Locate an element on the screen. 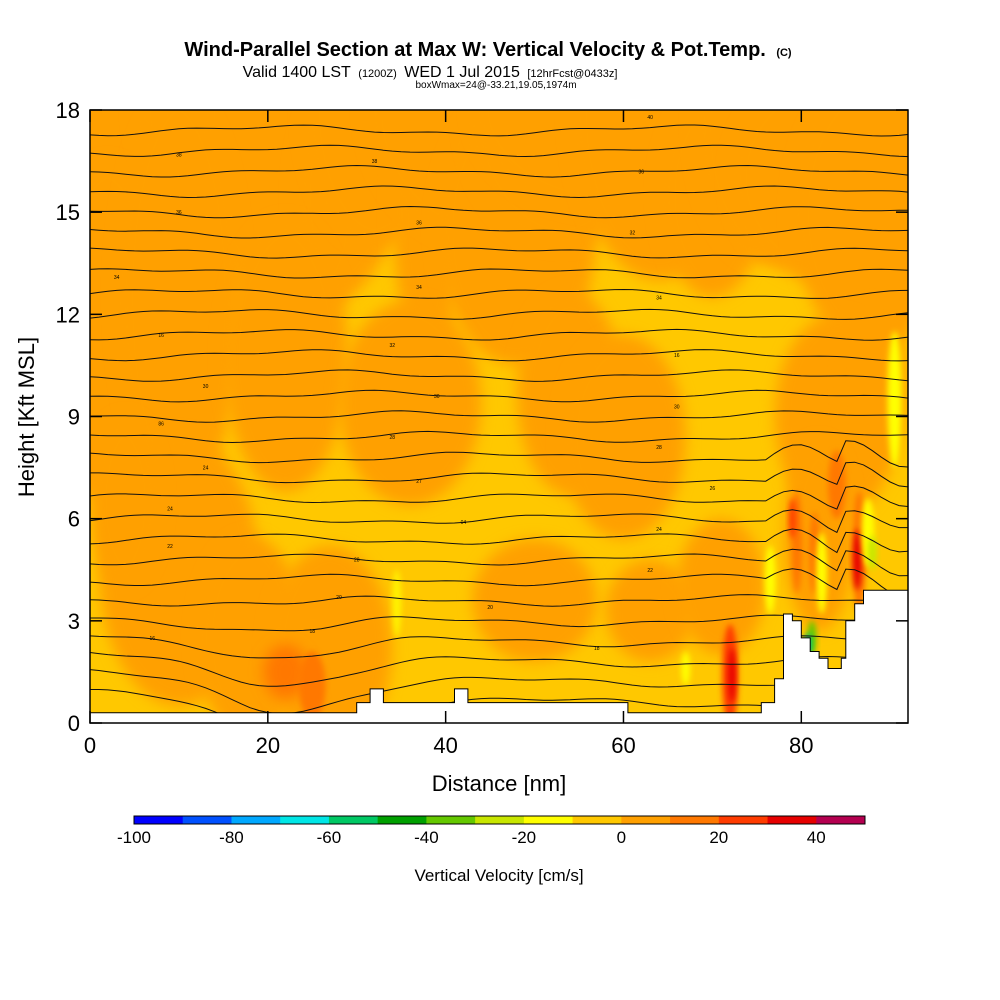 The image size is (1000, 1000). x-axis-label: Distance [nm] is located at coordinates (499, 783).